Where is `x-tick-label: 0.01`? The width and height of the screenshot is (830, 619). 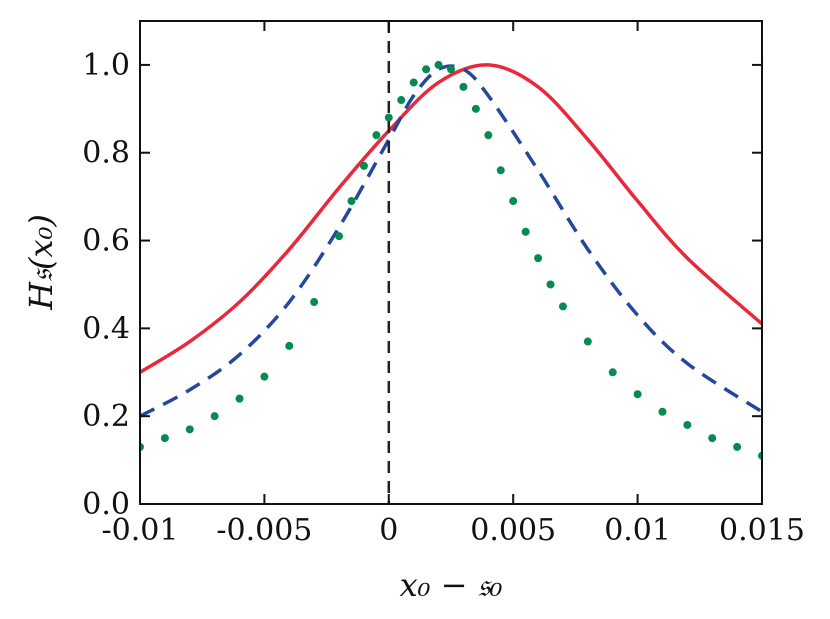
x-tick-label: 0.01 is located at coordinates (637, 530).